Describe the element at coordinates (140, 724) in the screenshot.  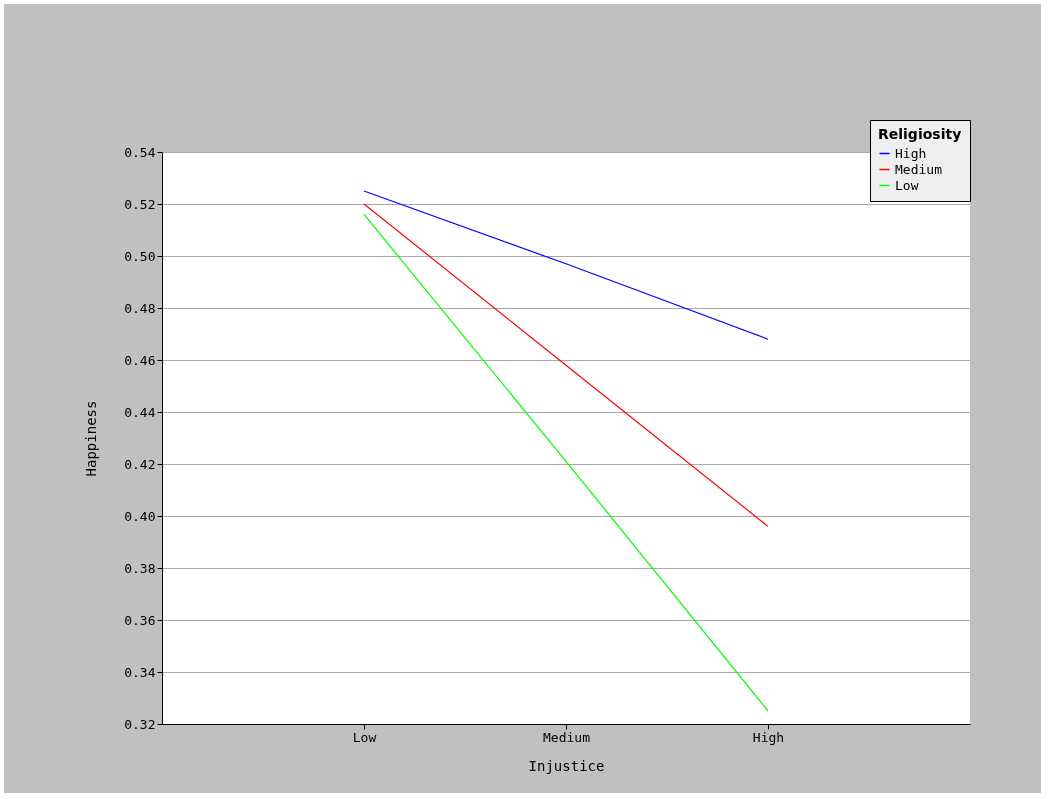
I see `y-tick-label: 0.32` at that location.